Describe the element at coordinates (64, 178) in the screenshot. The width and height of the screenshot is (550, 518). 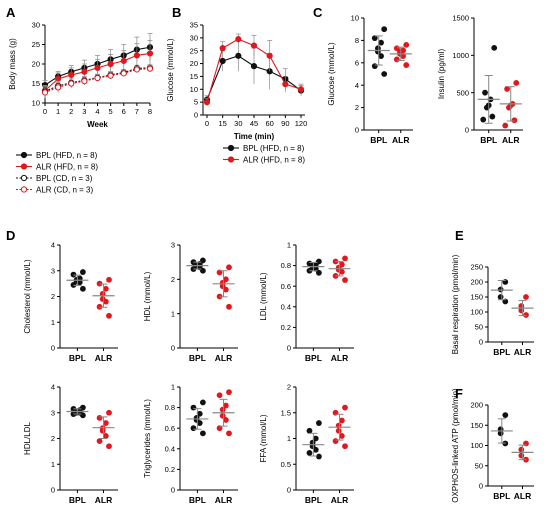
I see `legend-label: BPL (CD, n = 3)` at that location.